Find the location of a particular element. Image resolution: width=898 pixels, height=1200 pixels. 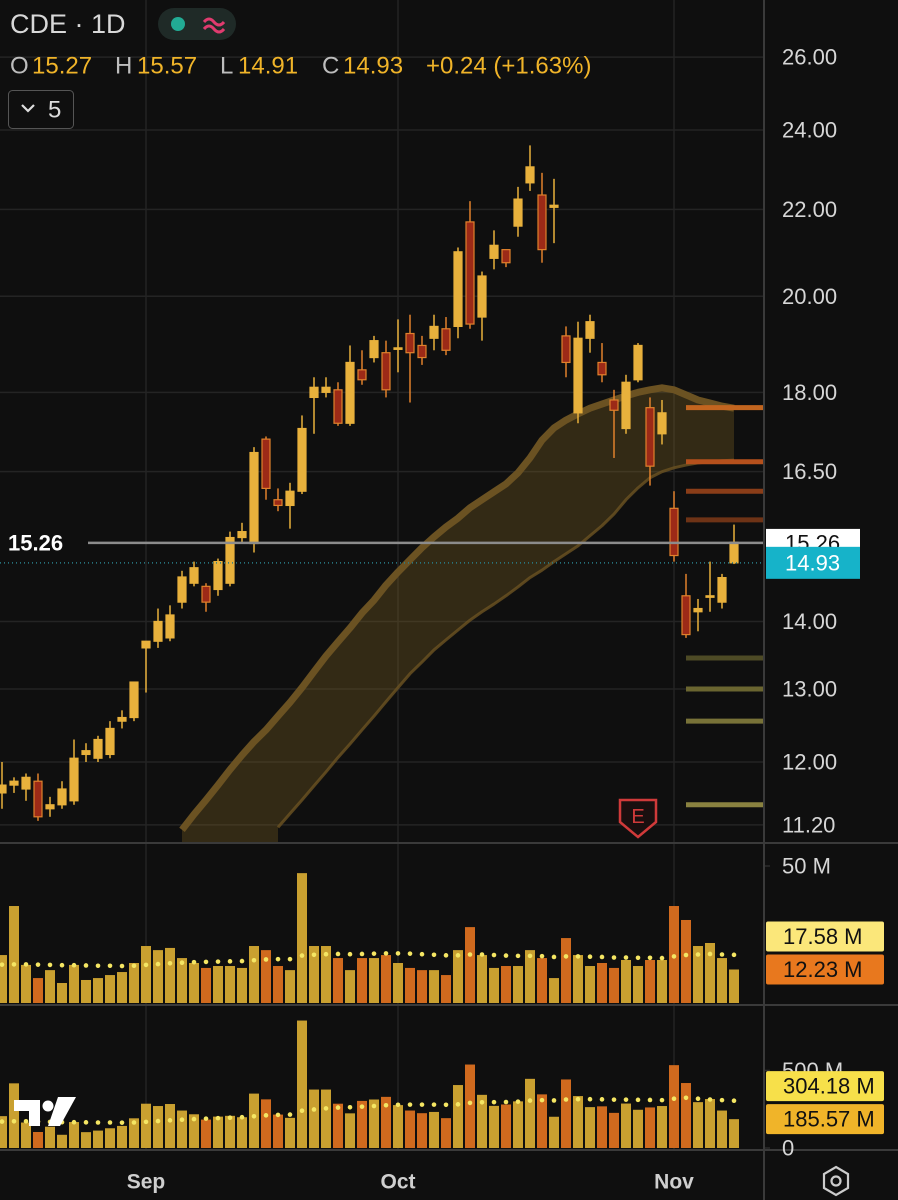

ohlc-value: 15.27 is located at coordinates (62, 66).